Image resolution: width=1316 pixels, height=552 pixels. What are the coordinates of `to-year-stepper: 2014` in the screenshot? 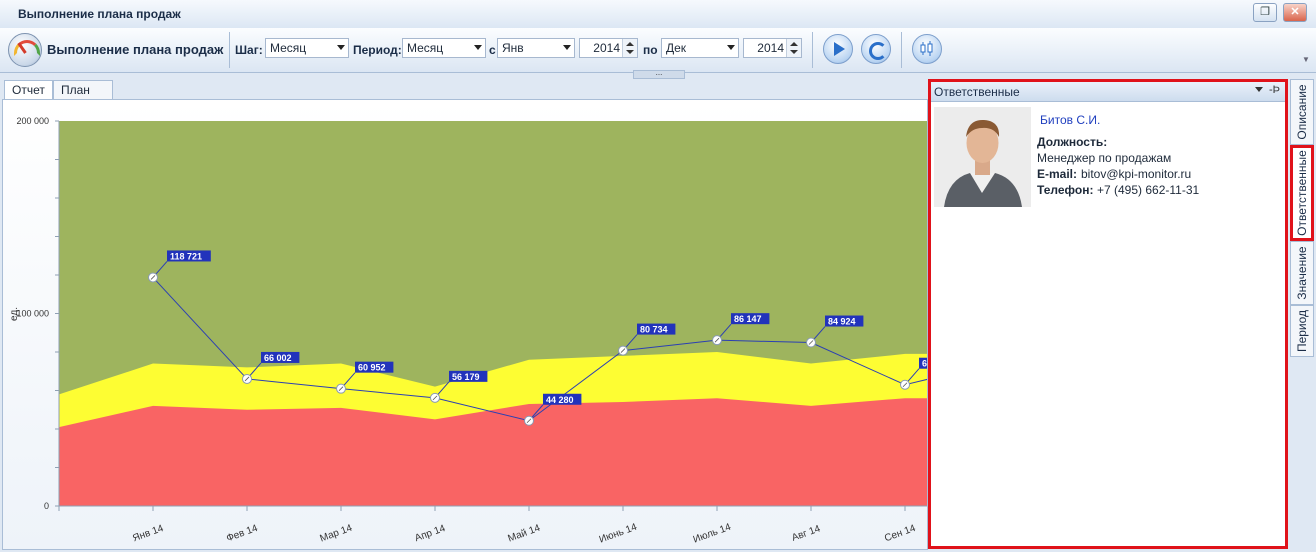 It's located at (772, 48).